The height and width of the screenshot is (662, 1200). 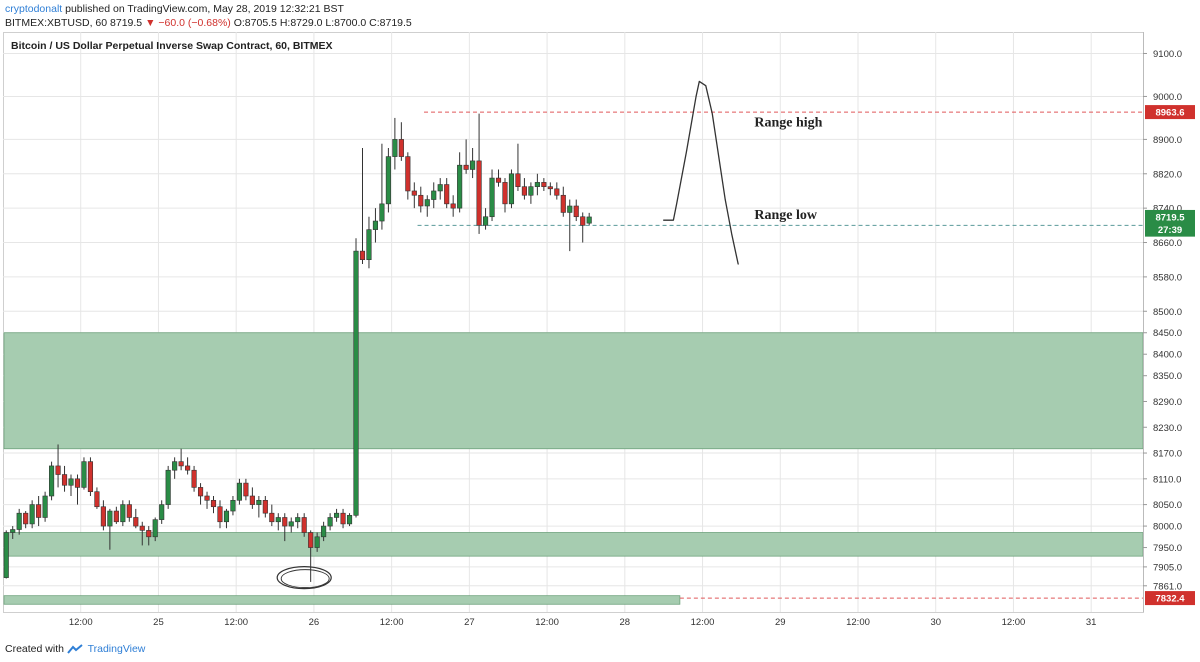 I want to click on x-tick-label: 12:00, so click(x=392, y=622).